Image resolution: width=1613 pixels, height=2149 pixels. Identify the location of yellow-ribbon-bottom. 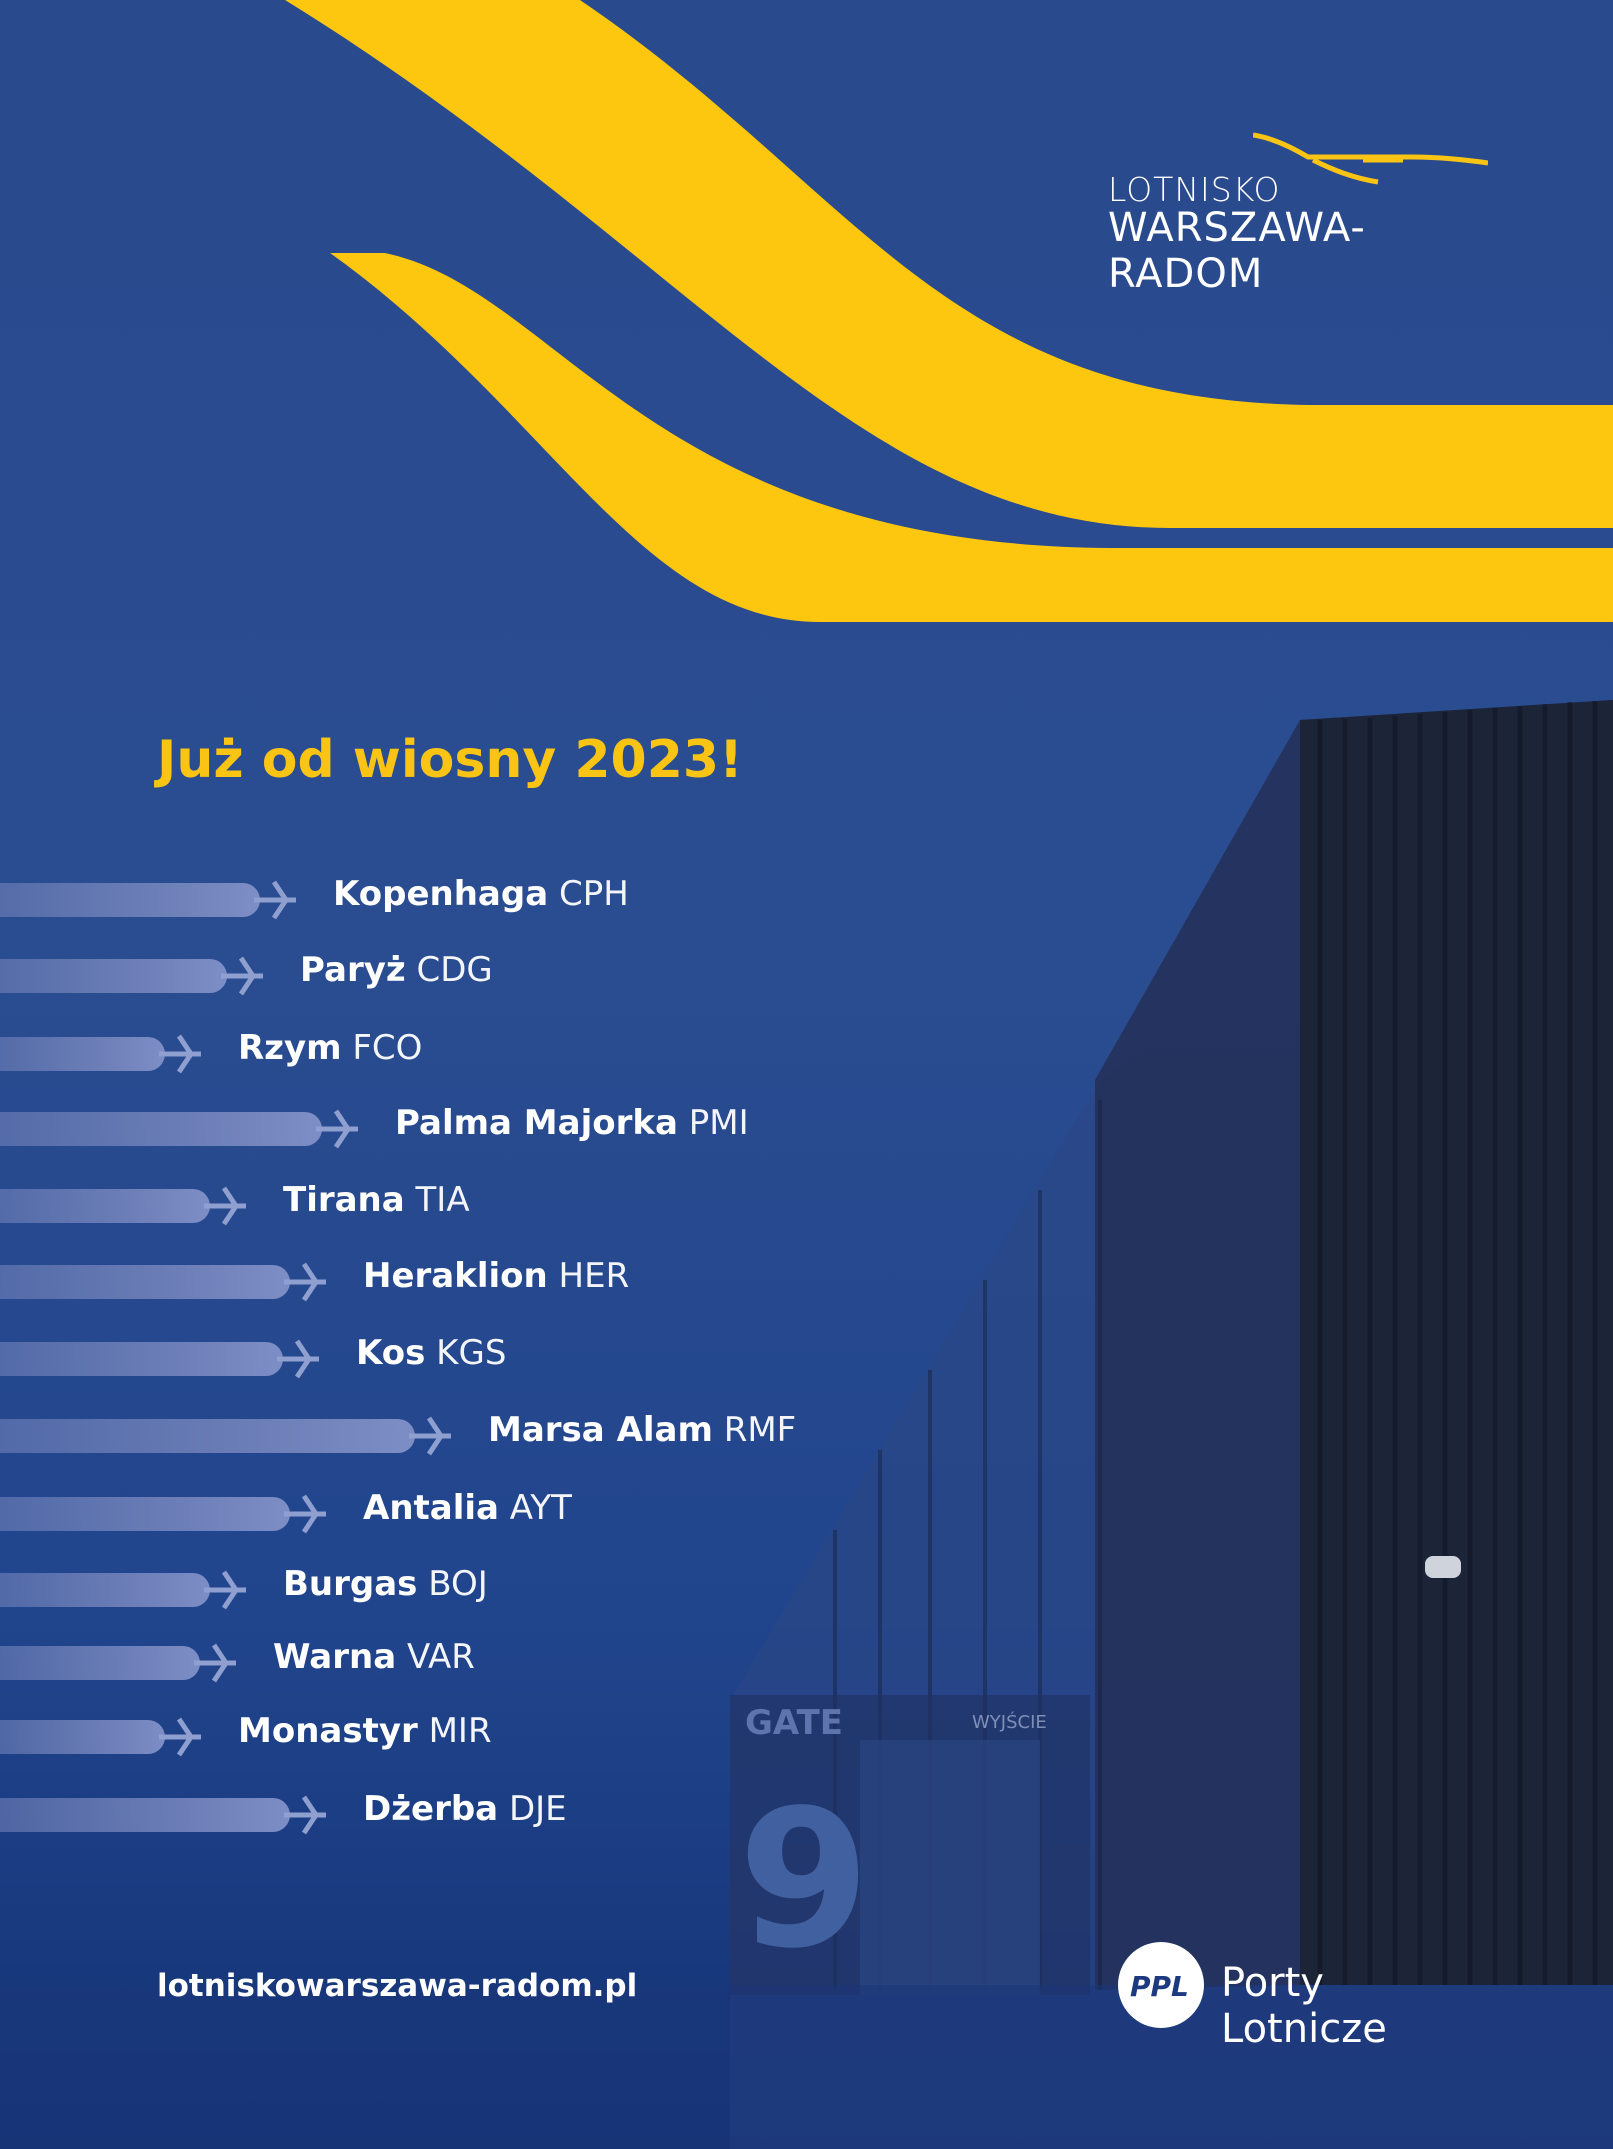
(971, 437).